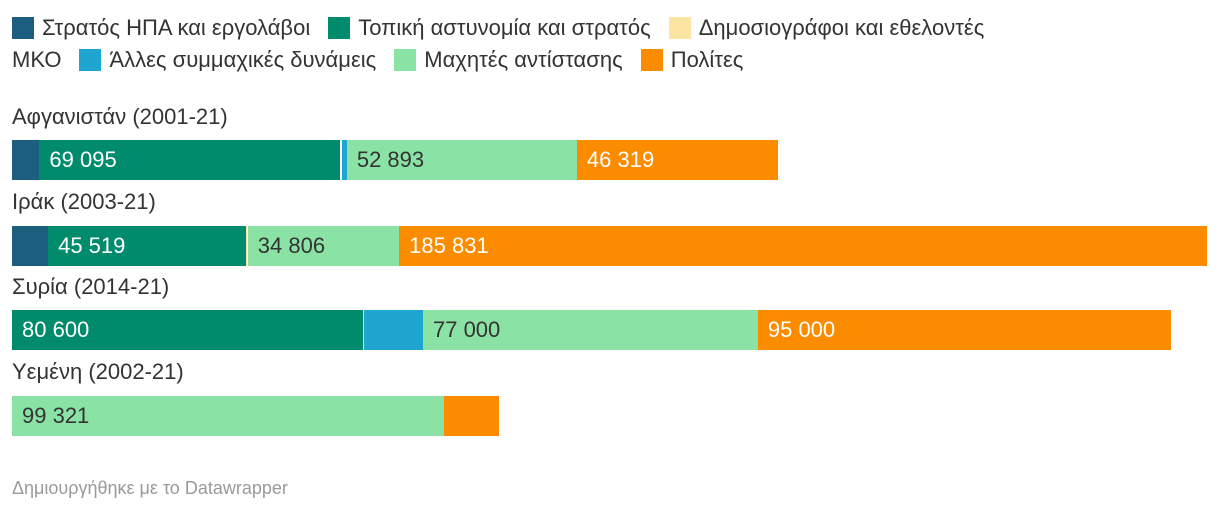 The height and width of the screenshot is (512, 1220). What do you see at coordinates (504, 27) in the screenshot?
I see `legend-label-local-police: Τοπική αστυνομία και στρατός` at bounding box center [504, 27].